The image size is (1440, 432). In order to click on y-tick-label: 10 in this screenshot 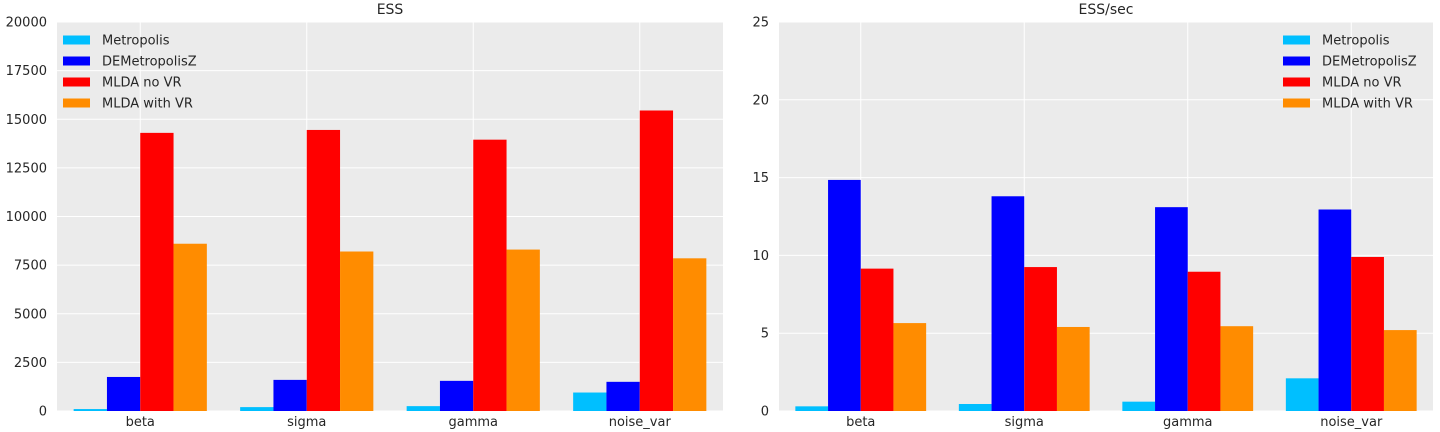, I will do `click(760, 256)`.